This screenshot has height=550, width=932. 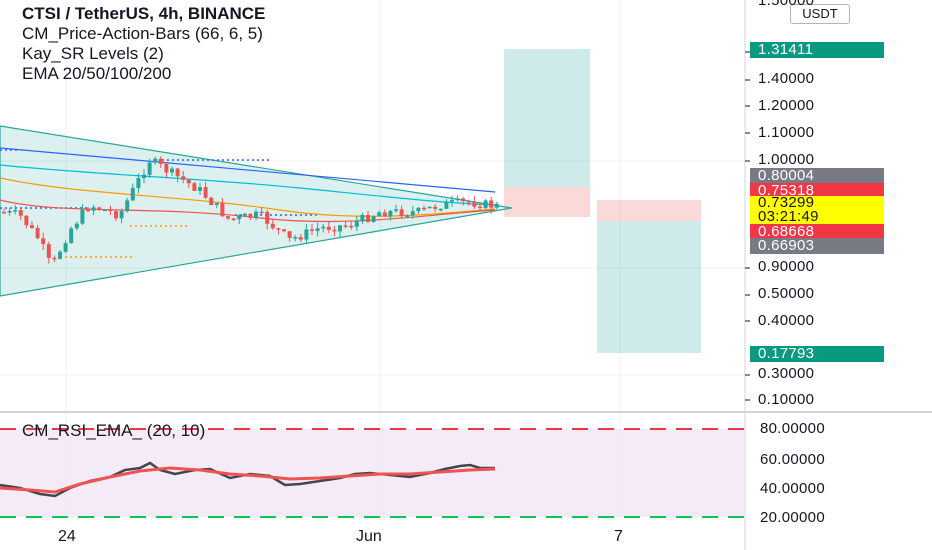 I want to click on time-tick: 7, so click(x=618, y=536).